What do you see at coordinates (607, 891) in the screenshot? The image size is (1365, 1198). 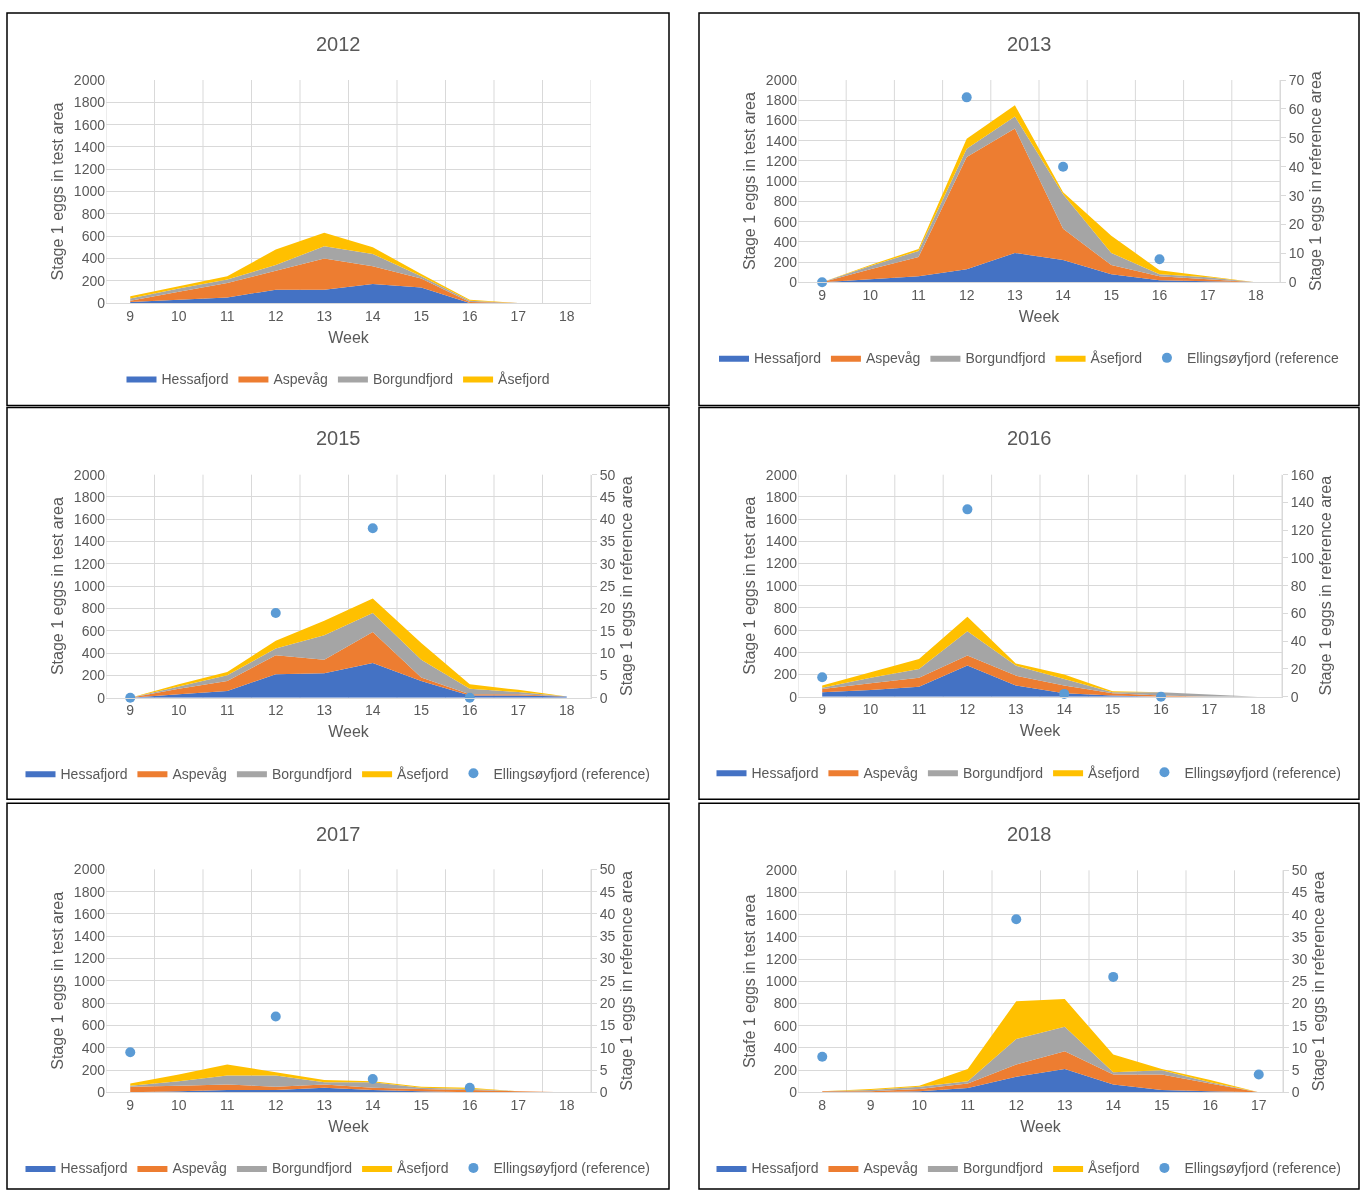 I see `y2-tick-label: 45` at bounding box center [607, 891].